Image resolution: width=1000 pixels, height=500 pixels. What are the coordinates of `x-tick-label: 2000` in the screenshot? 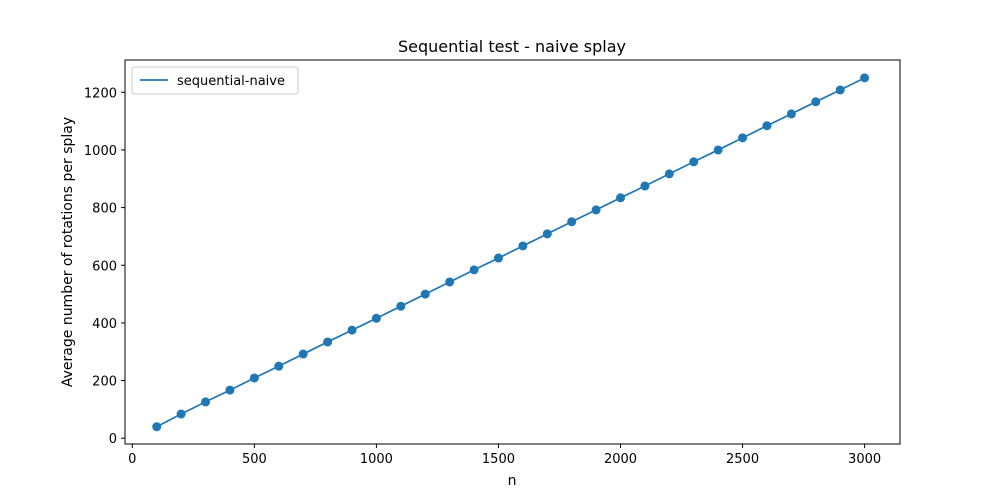 It's located at (620, 459).